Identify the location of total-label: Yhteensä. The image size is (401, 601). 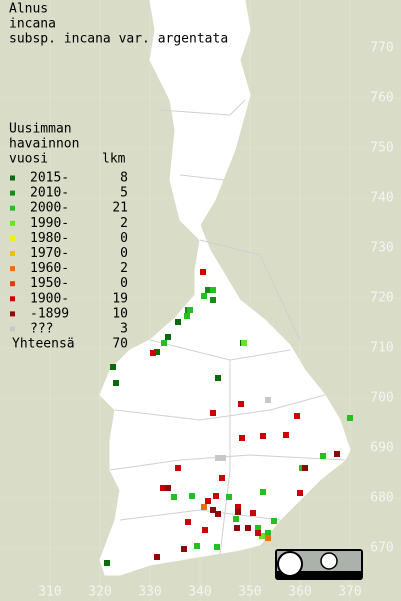
(43, 344).